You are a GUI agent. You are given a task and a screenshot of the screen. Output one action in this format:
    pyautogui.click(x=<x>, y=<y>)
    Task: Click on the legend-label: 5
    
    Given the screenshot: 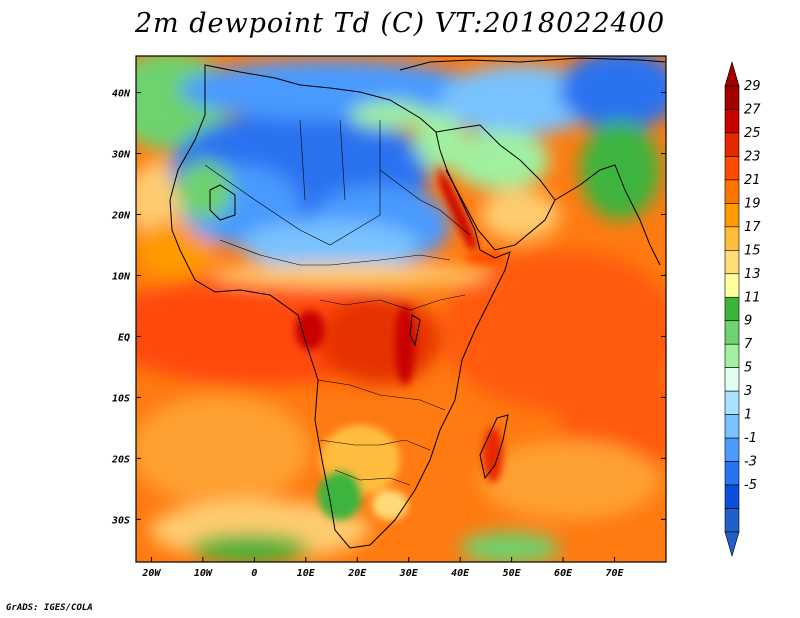 What is the action you would take?
    pyautogui.click(x=748, y=368)
    